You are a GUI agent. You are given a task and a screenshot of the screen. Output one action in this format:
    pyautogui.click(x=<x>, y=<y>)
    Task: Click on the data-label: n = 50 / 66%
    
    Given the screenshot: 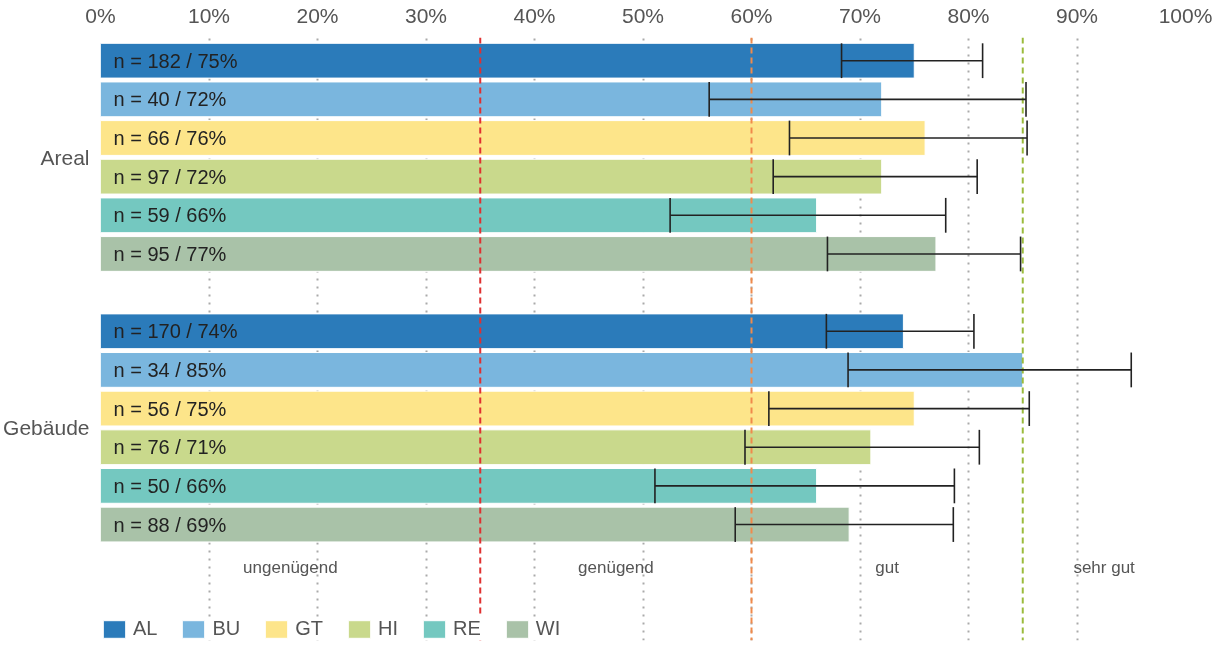 What is the action you would take?
    pyautogui.click(x=170, y=485)
    